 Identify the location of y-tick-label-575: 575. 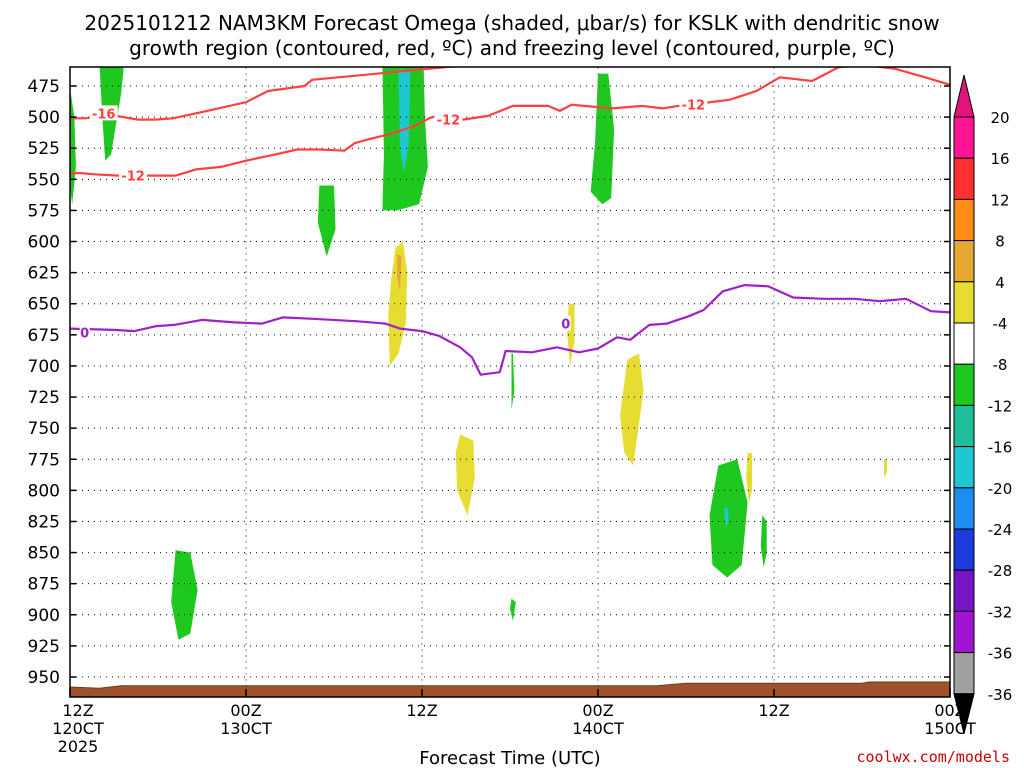
(44, 211).